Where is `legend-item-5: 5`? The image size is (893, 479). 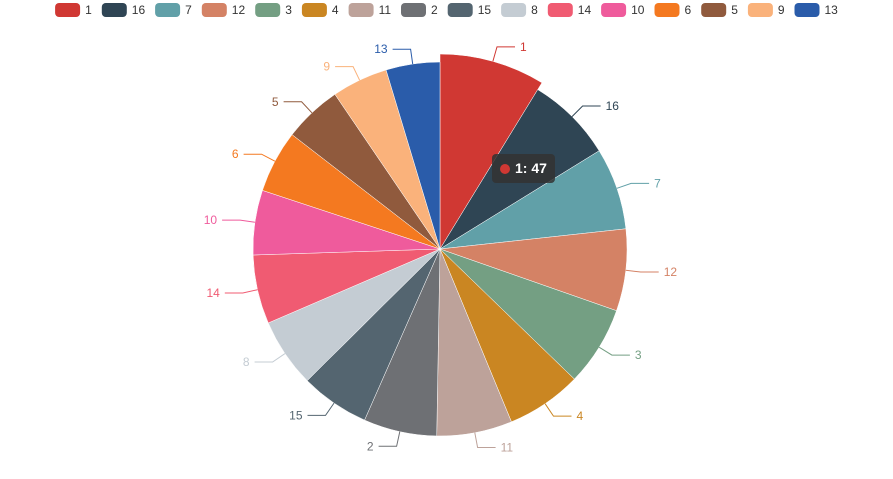 legend-item-5: 5 is located at coordinates (719, 10).